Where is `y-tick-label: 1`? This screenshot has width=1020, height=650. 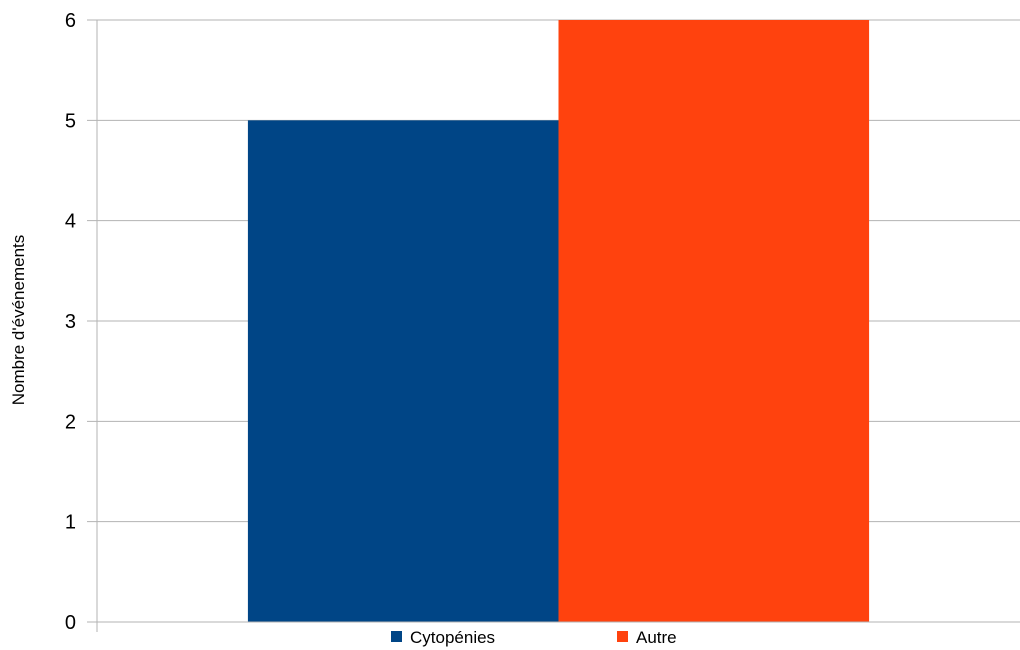 y-tick-label: 1 is located at coordinates (70, 523).